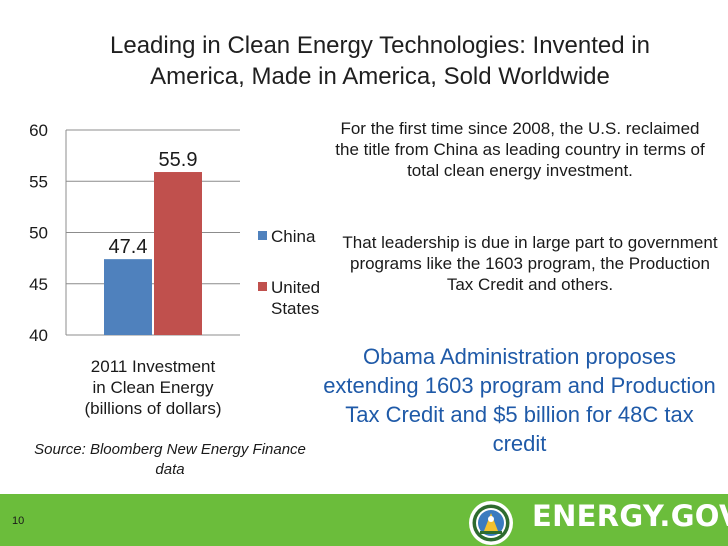 The image size is (728, 546). I want to click on bar-china, so click(128, 297).